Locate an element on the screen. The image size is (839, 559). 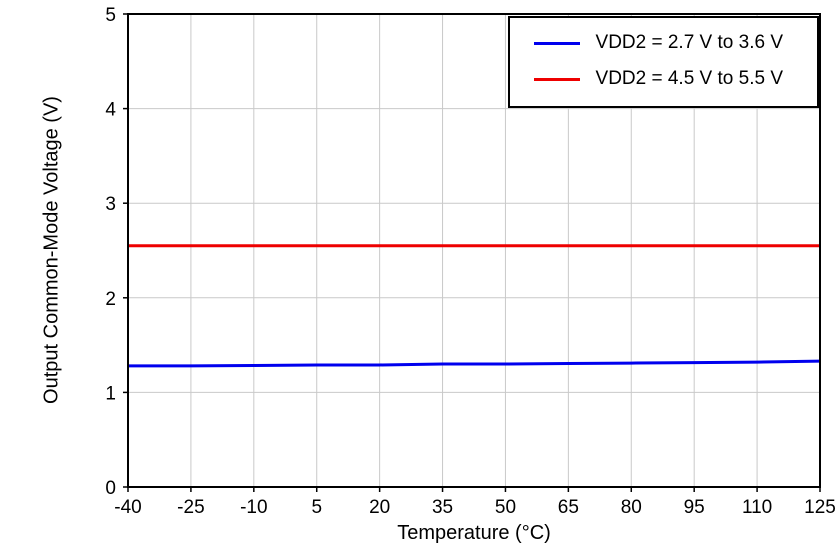
legend-label: VDD2 = 2.7 V to 3.6 V is located at coordinates (689, 42).